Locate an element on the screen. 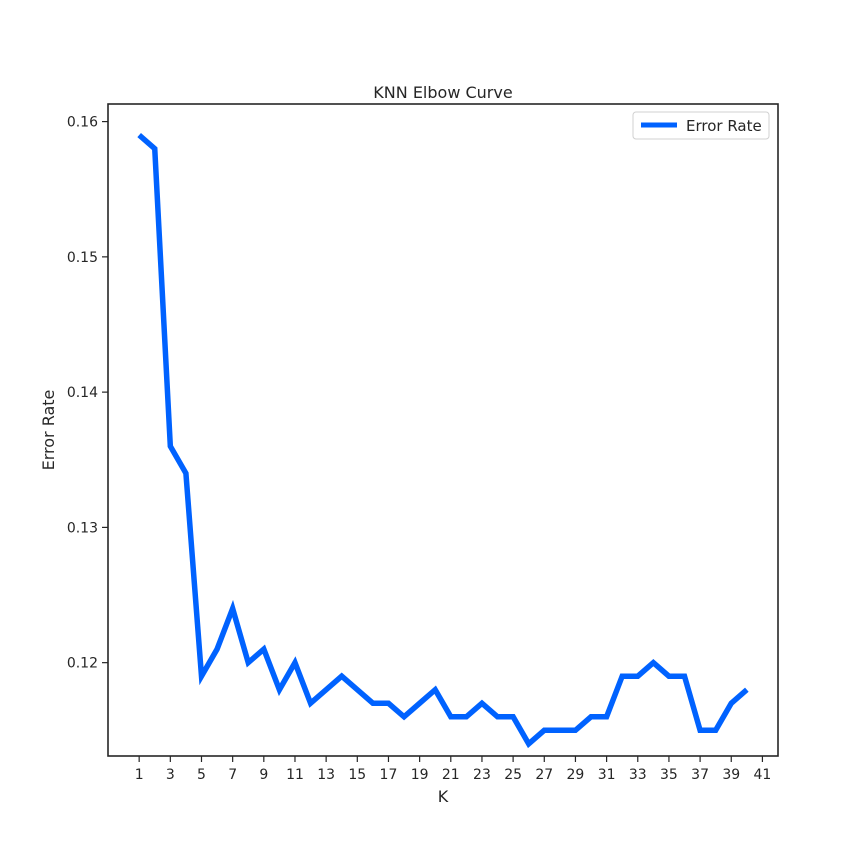 The image size is (864, 864). x-tick-label: 35 is located at coordinates (669, 775).